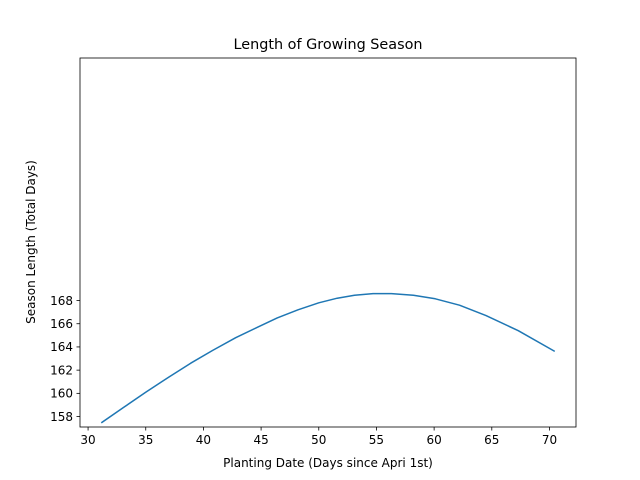  Describe the element at coordinates (260, 440) in the screenshot. I see `x-tick-label: 45` at that location.